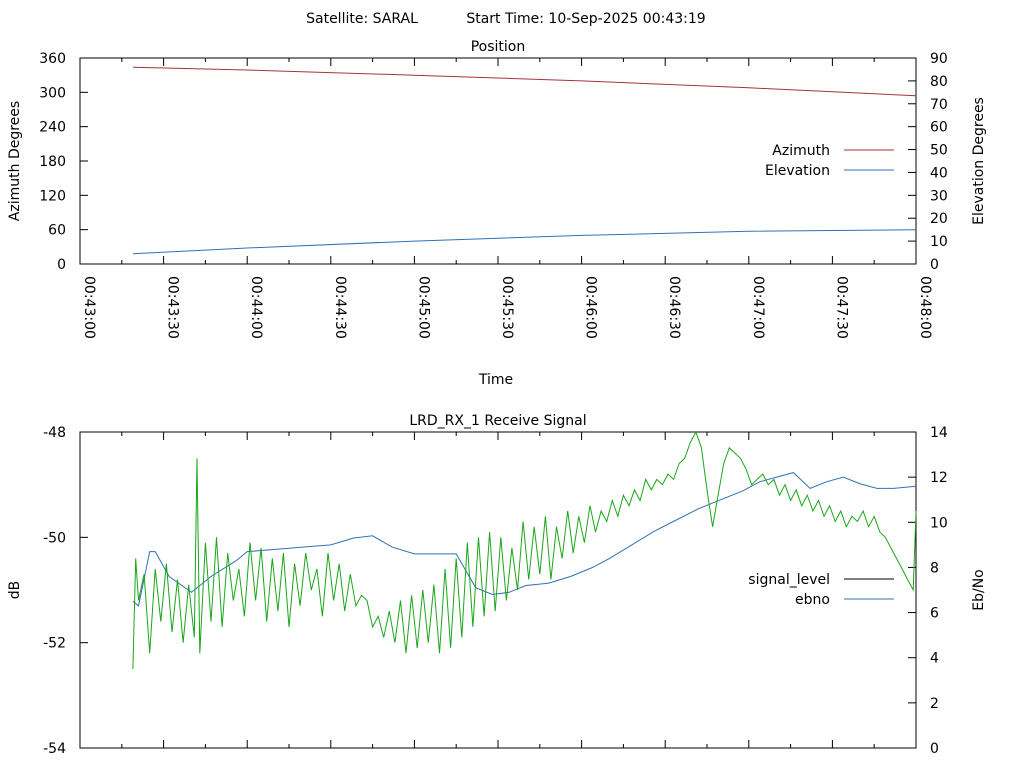 The width and height of the screenshot is (1024, 772). Describe the element at coordinates (797, 171) in the screenshot. I see `legend-label-Elevation: Elevation` at that location.